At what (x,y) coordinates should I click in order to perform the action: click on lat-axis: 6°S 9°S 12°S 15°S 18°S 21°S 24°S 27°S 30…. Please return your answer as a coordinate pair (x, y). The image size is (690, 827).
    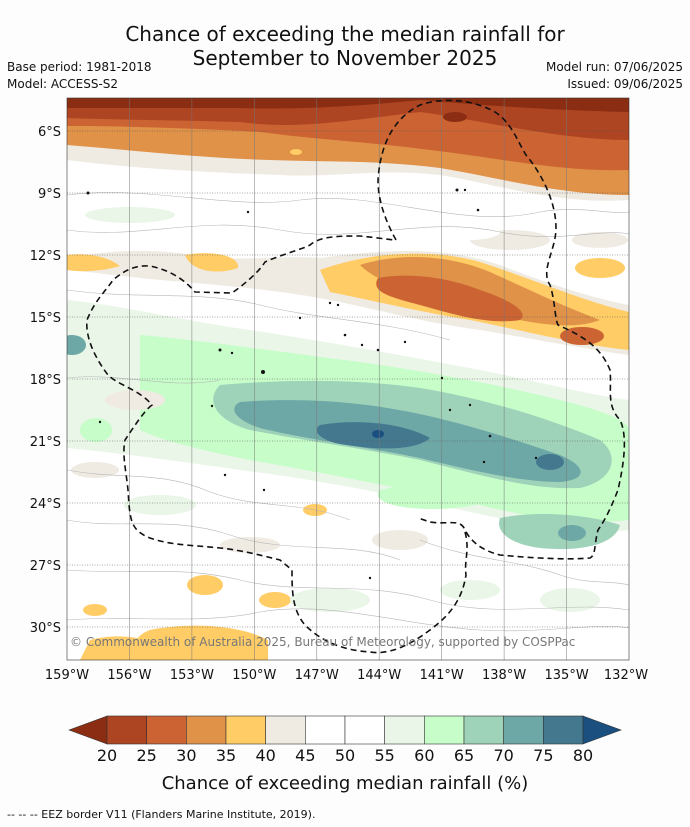
    Looking at the image, I should click on (45, 380).